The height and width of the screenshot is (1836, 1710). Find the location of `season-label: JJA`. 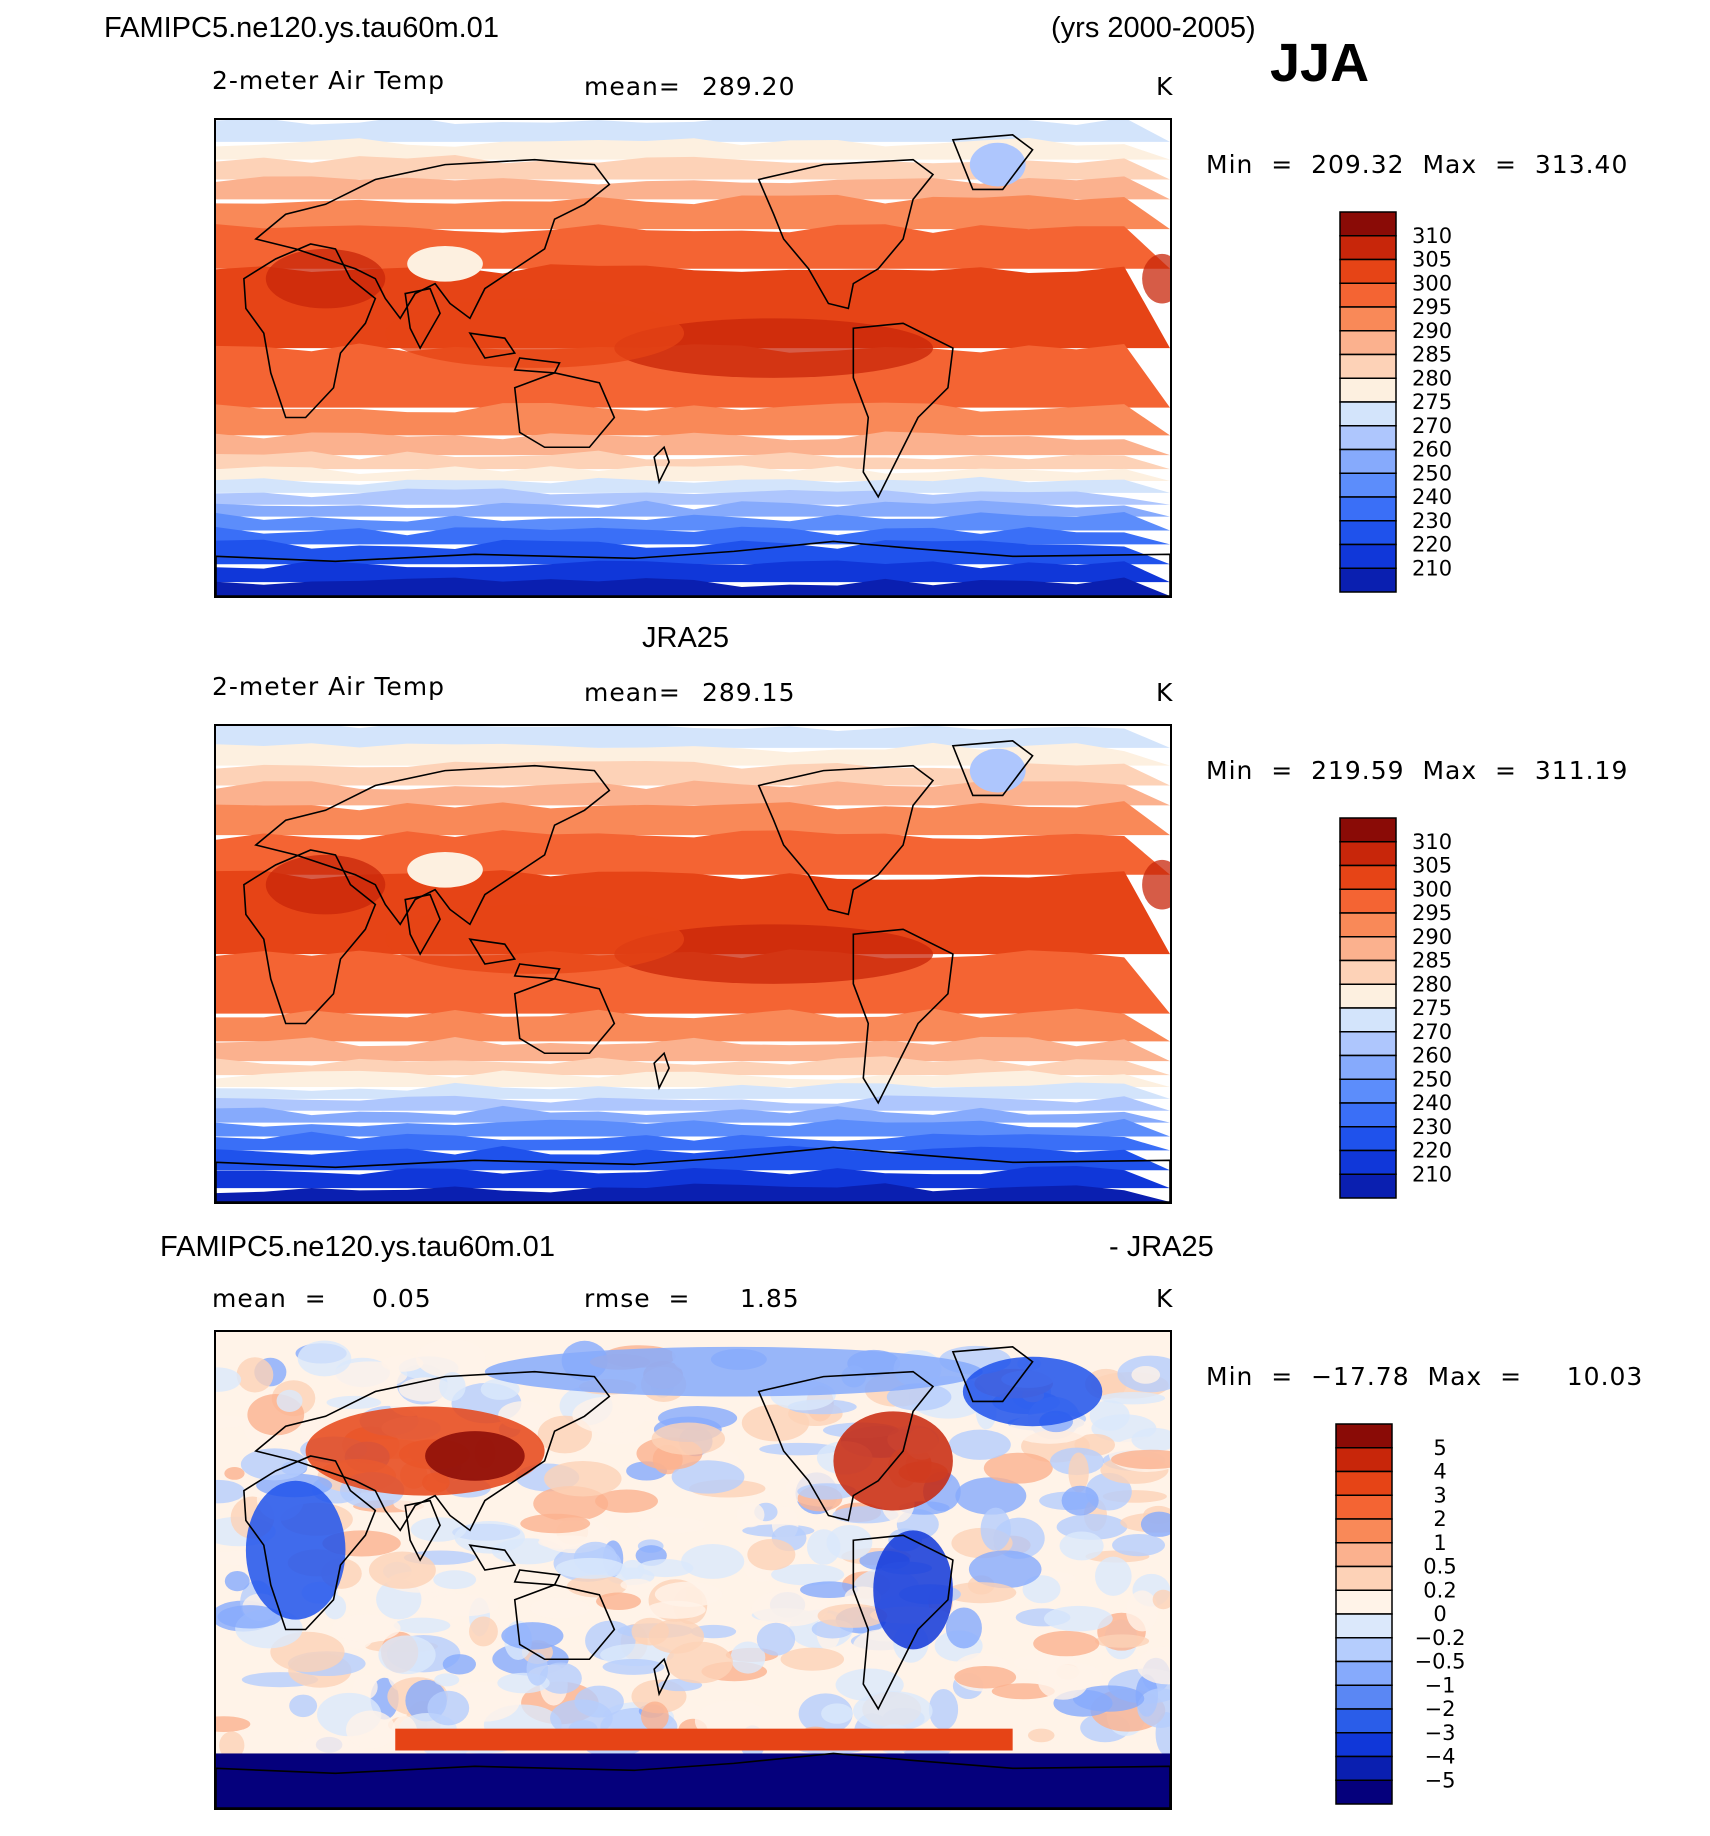

season-label: JJA is located at coordinates (1320, 63).